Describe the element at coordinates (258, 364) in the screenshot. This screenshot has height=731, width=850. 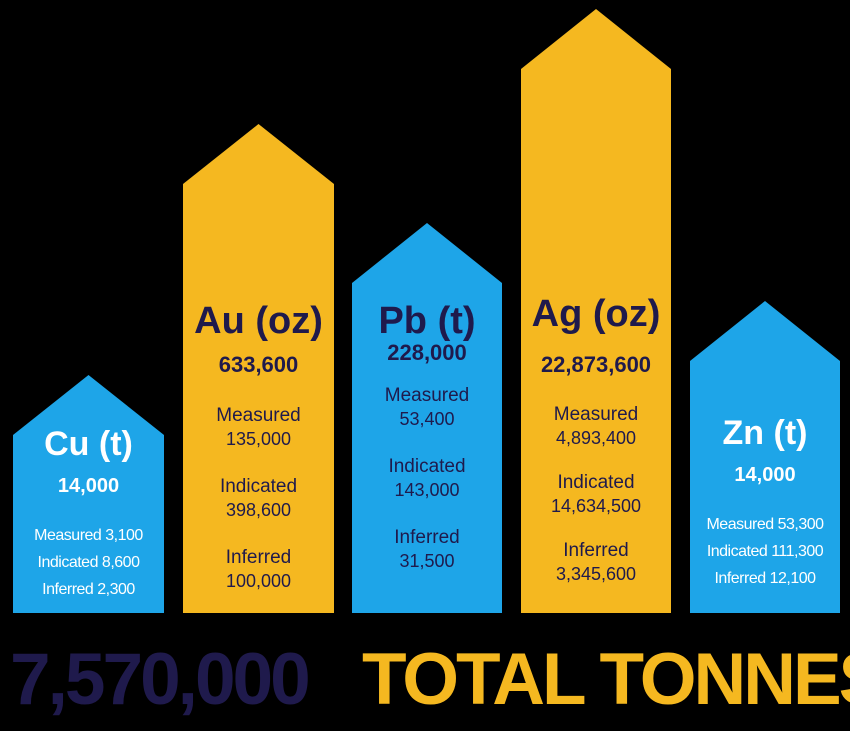
I see `bar-total-1: 633,600` at that location.